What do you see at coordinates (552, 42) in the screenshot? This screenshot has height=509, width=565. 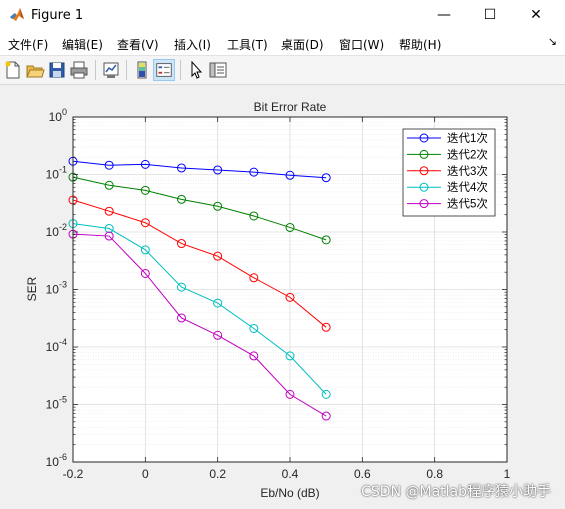 I see `menu-overflow-icon: ↘` at bounding box center [552, 42].